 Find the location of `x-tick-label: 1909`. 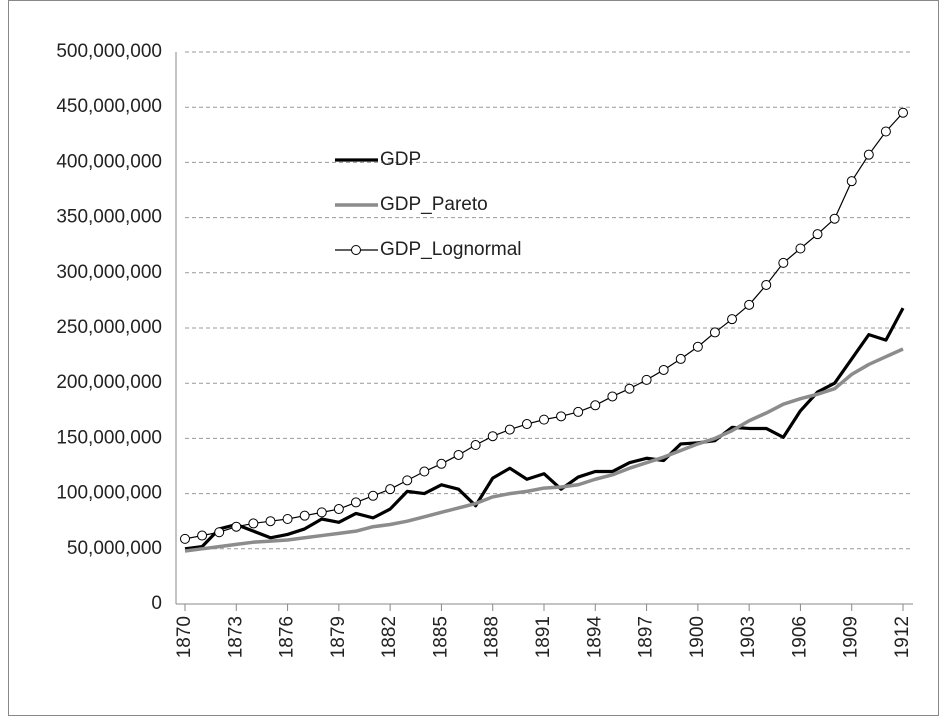

x-tick-label: 1909 is located at coordinates (851, 637).